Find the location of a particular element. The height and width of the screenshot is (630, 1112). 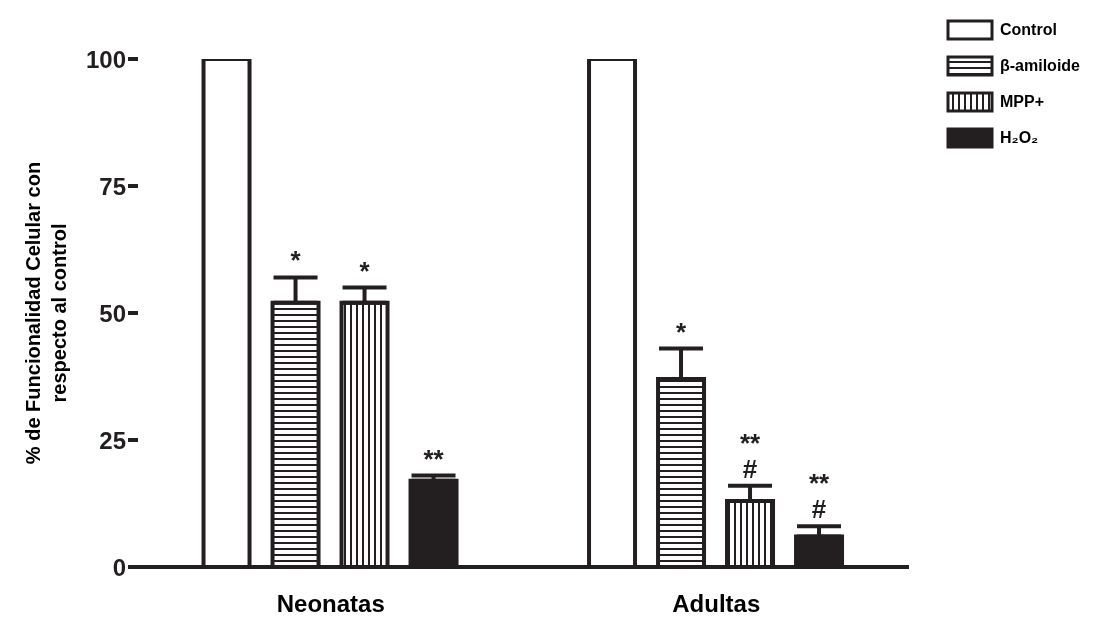

legend-label: MPP+ is located at coordinates (1022, 102).